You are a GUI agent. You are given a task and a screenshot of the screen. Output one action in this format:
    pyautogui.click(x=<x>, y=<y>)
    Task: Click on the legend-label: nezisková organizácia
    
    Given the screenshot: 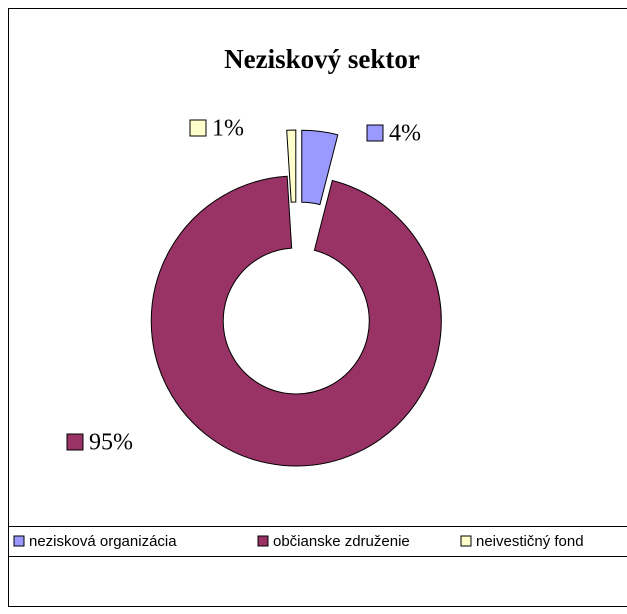 What is the action you would take?
    pyautogui.click(x=103, y=541)
    